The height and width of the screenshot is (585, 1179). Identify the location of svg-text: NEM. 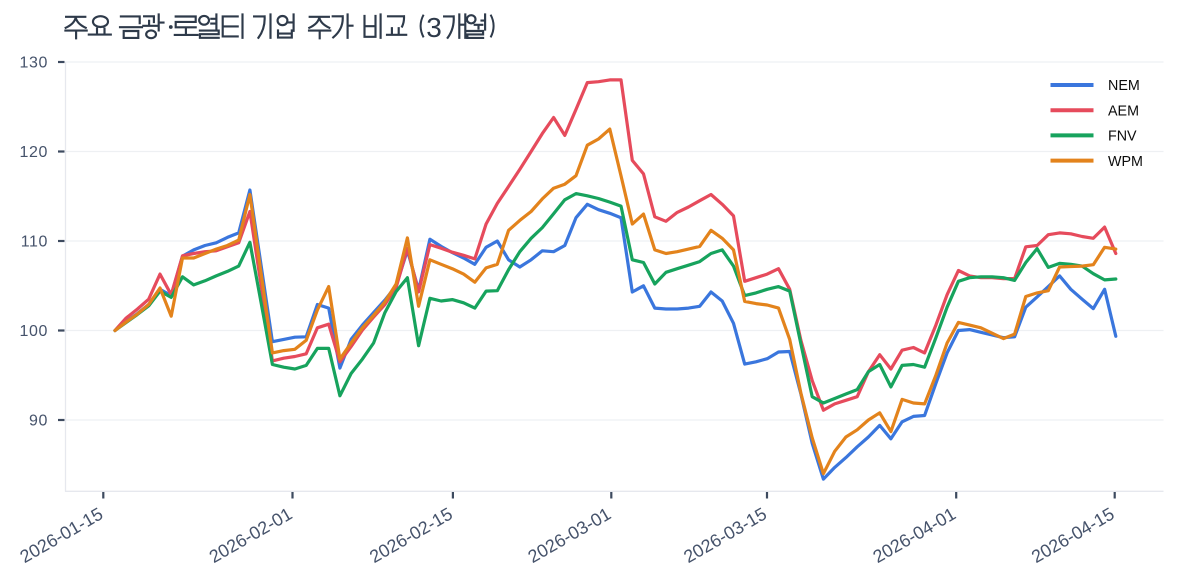
(1124, 86).